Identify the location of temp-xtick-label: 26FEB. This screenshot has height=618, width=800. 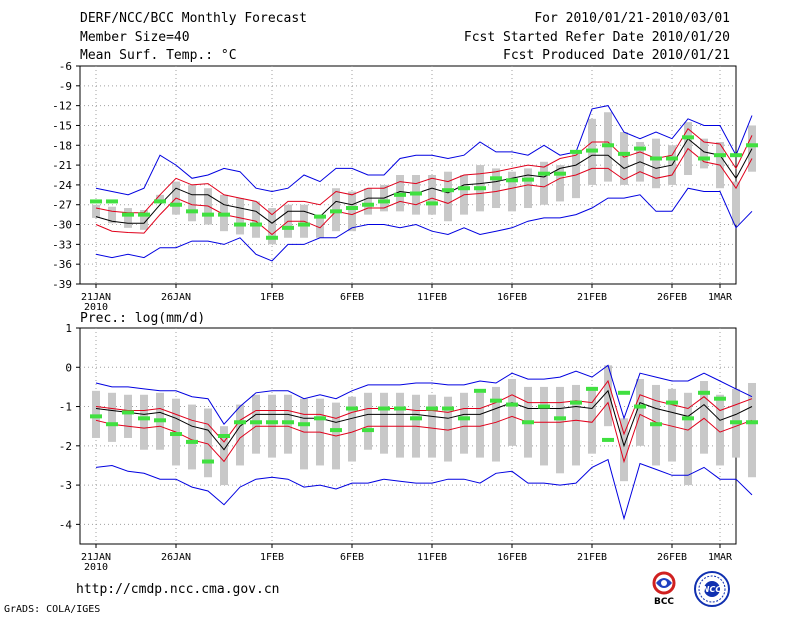
(672, 297).